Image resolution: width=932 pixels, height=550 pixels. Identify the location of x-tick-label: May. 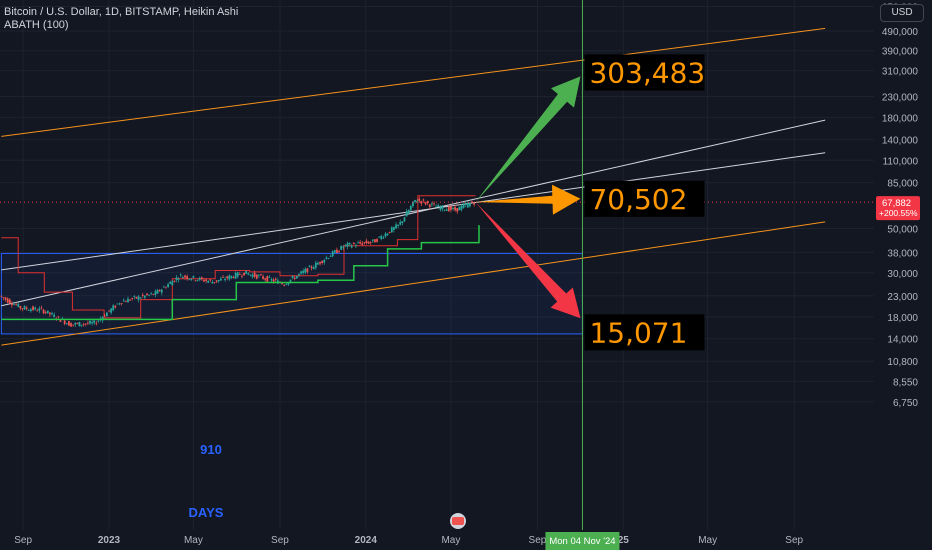
(707, 540).